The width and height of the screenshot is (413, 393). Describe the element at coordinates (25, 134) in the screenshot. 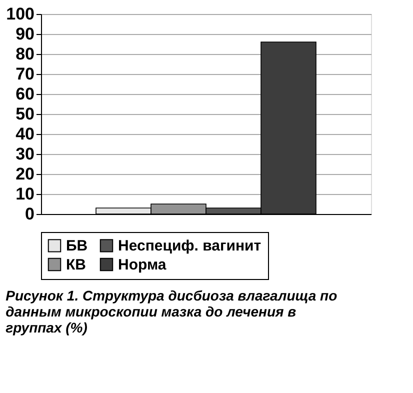

I see `y-tick-label: 40` at that location.